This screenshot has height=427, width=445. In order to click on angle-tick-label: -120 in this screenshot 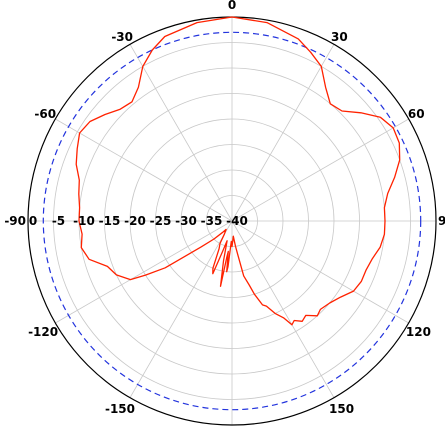, I will do `click(43, 332)`.